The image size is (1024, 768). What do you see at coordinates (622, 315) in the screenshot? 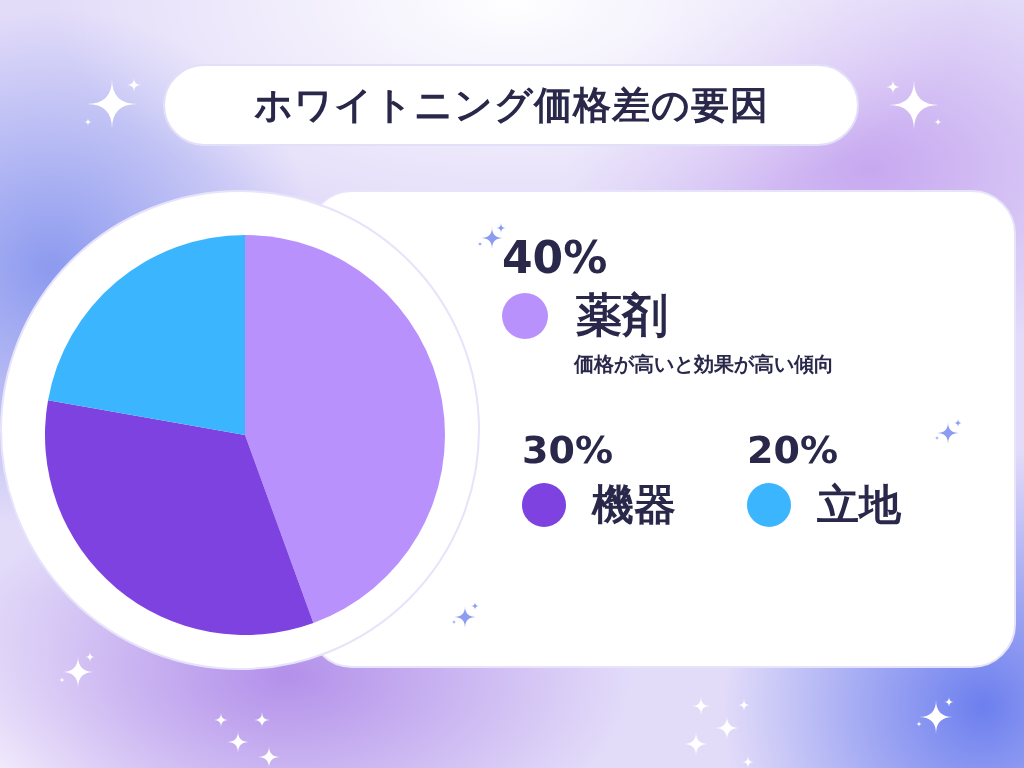
I see `legend-label: 薬剤` at bounding box center [622, 315].